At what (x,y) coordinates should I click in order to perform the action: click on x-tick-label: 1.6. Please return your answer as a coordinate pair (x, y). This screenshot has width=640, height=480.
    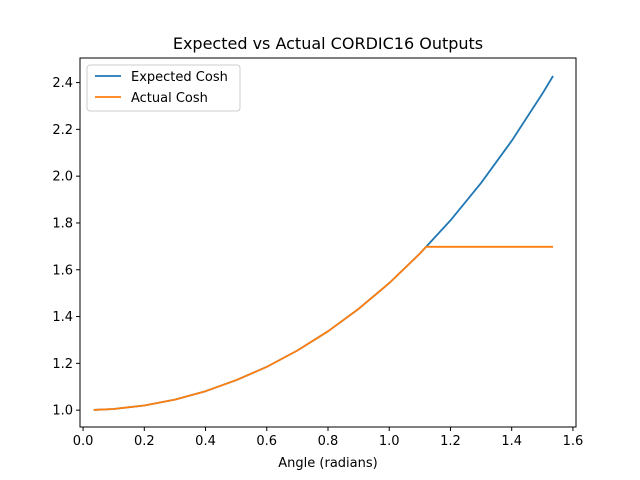
    Looking at the image, I should click on (573, 441).